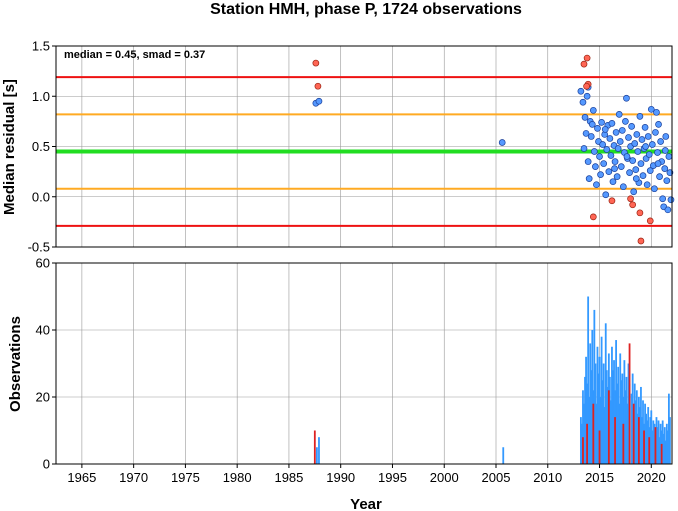  I want to click on y-tick-label: 0.0, so click(41, 196).